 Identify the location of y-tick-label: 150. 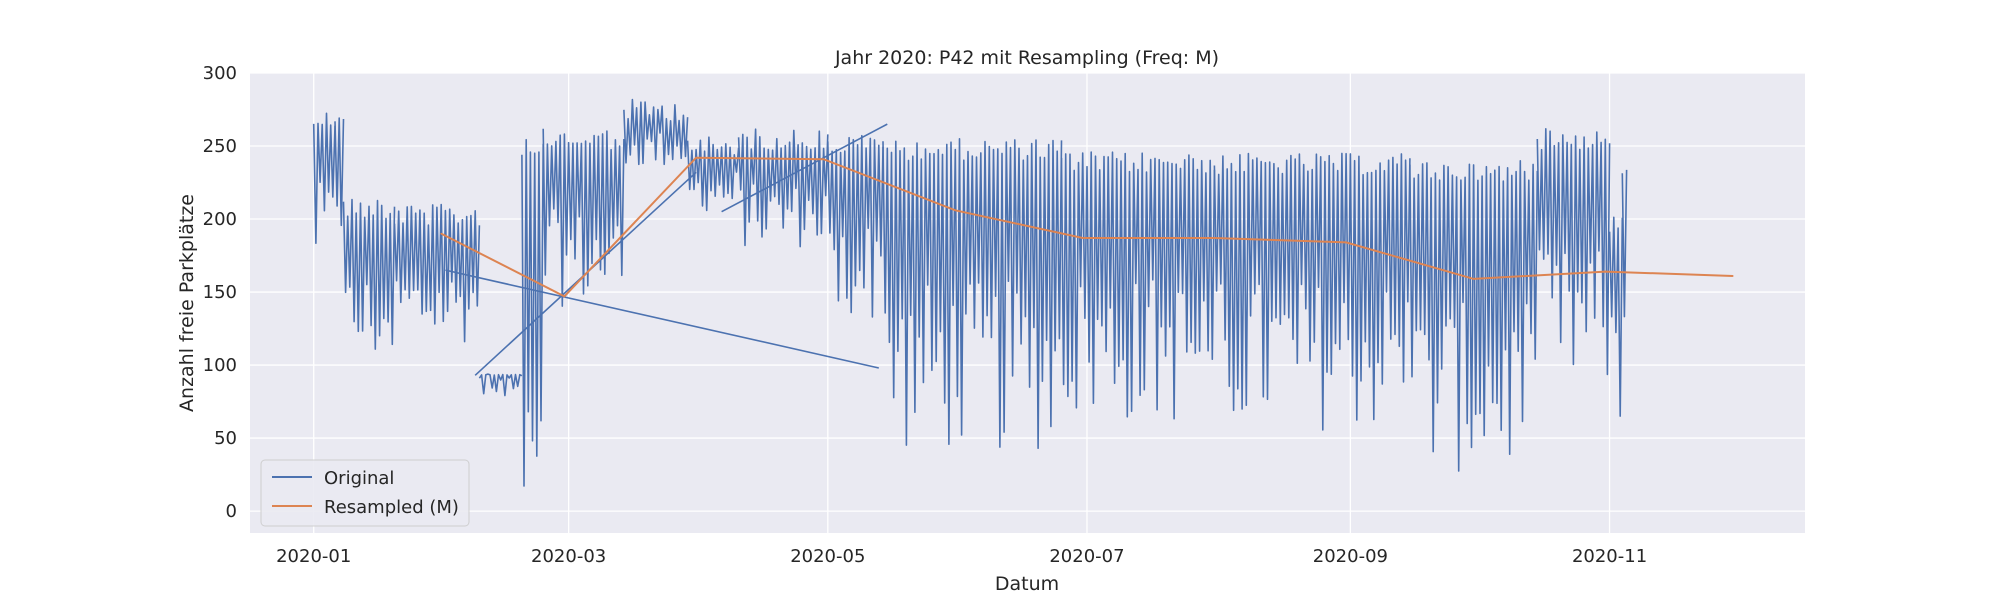
(220, 292).